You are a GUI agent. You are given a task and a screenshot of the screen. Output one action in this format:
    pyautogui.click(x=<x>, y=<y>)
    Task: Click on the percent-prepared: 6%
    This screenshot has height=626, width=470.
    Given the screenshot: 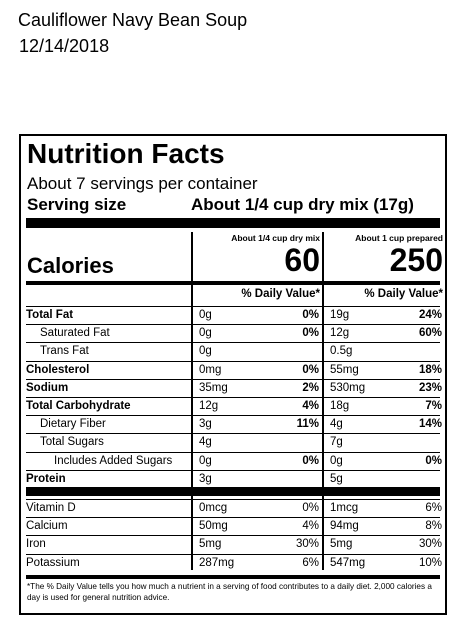 What is the action you would take?
    pyautogui.click(x=433, y=508)
    